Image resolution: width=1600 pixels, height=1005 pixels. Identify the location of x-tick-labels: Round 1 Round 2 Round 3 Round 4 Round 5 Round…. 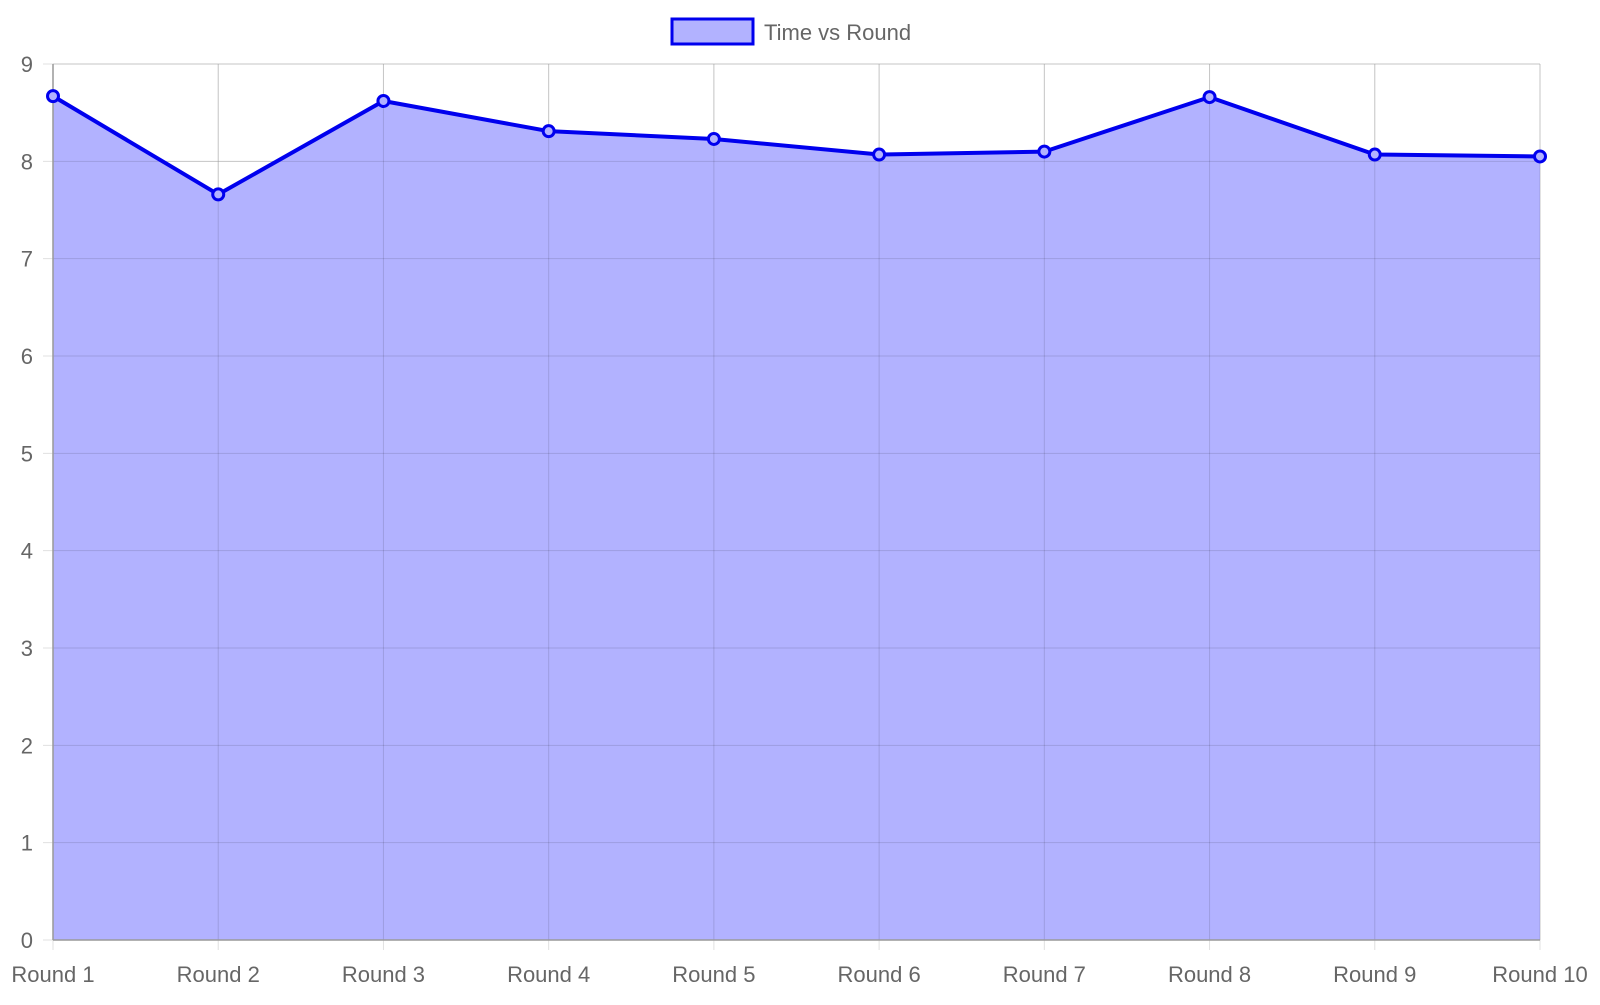
(799, 974).